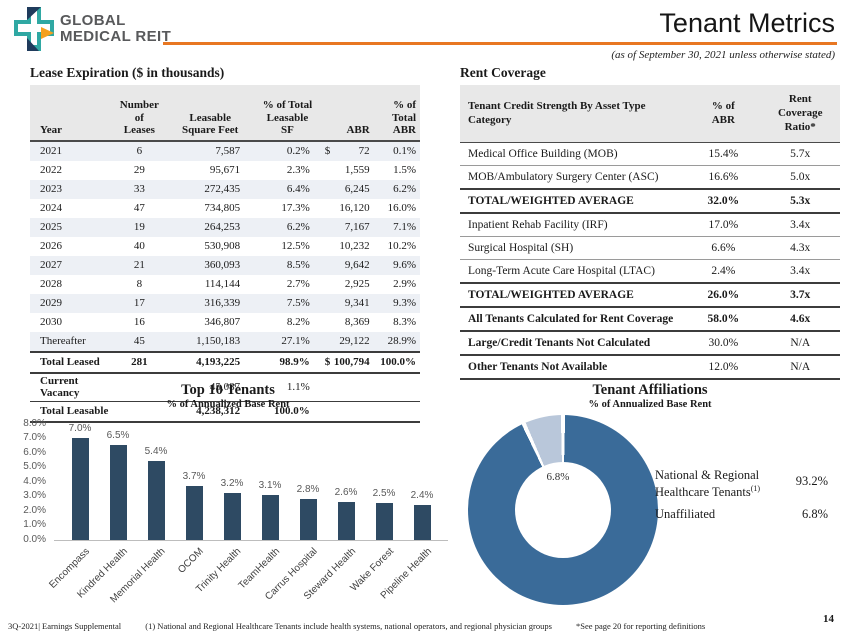 The image size is (850, 638). I want to click on rent-coverage-title: Rent Coverage, so click(503, 72).